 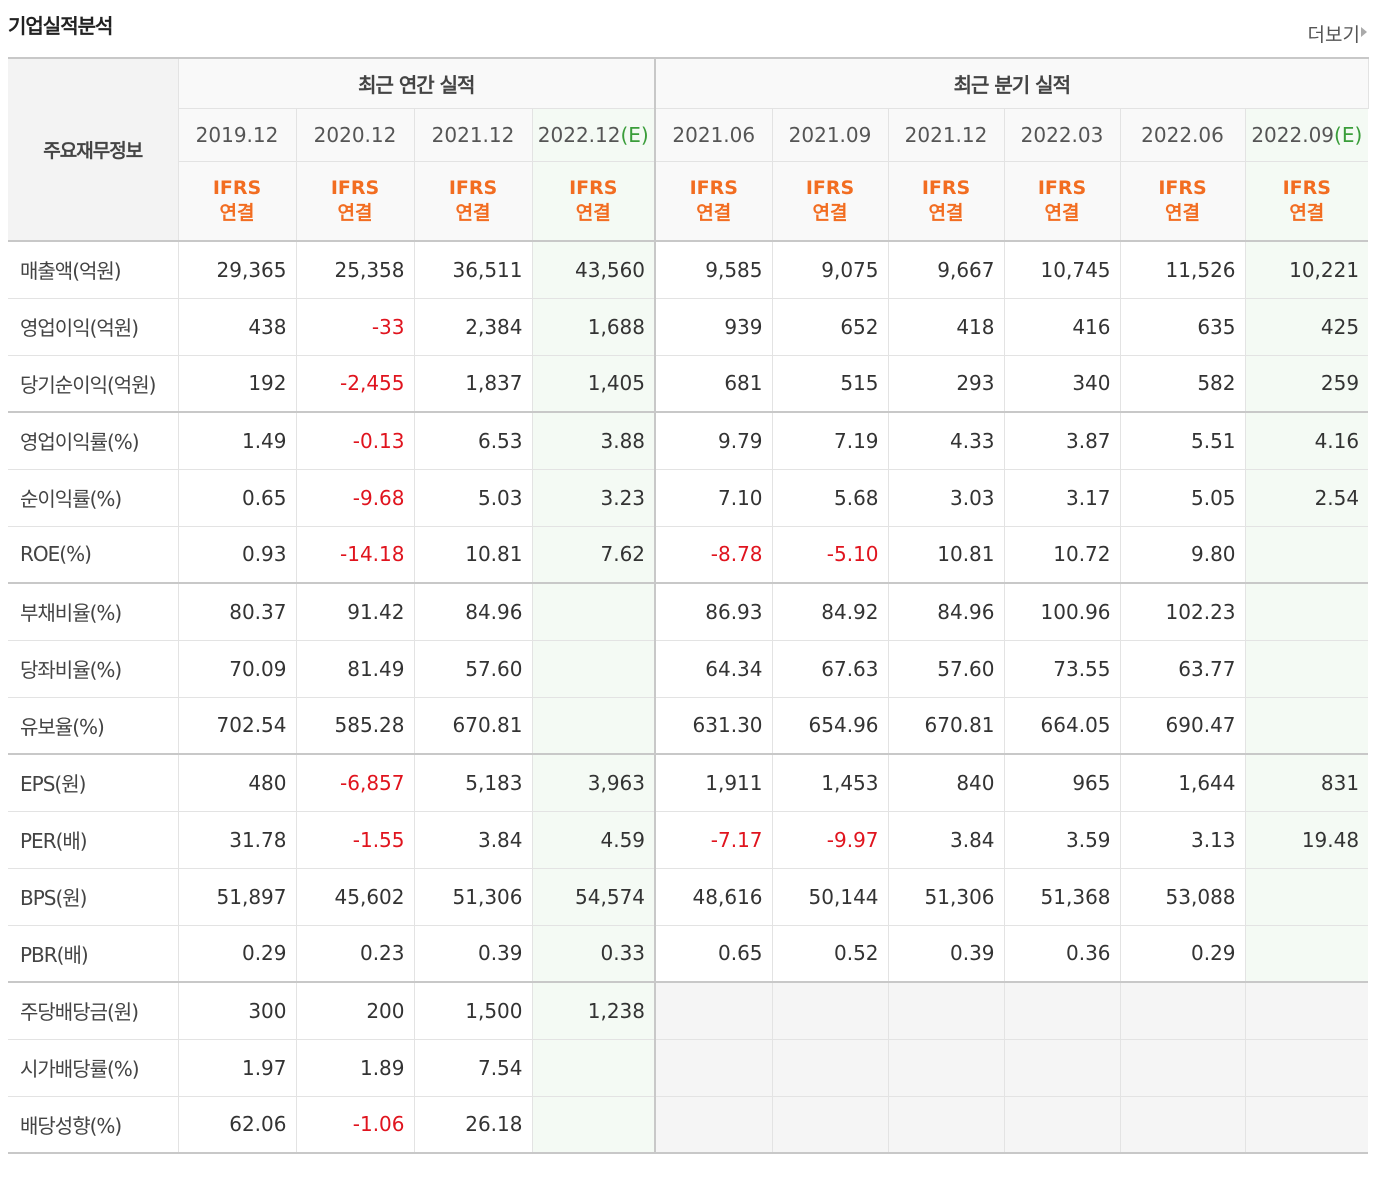 I want to click on value-cell: 10.81, so click(x=473, y=554).